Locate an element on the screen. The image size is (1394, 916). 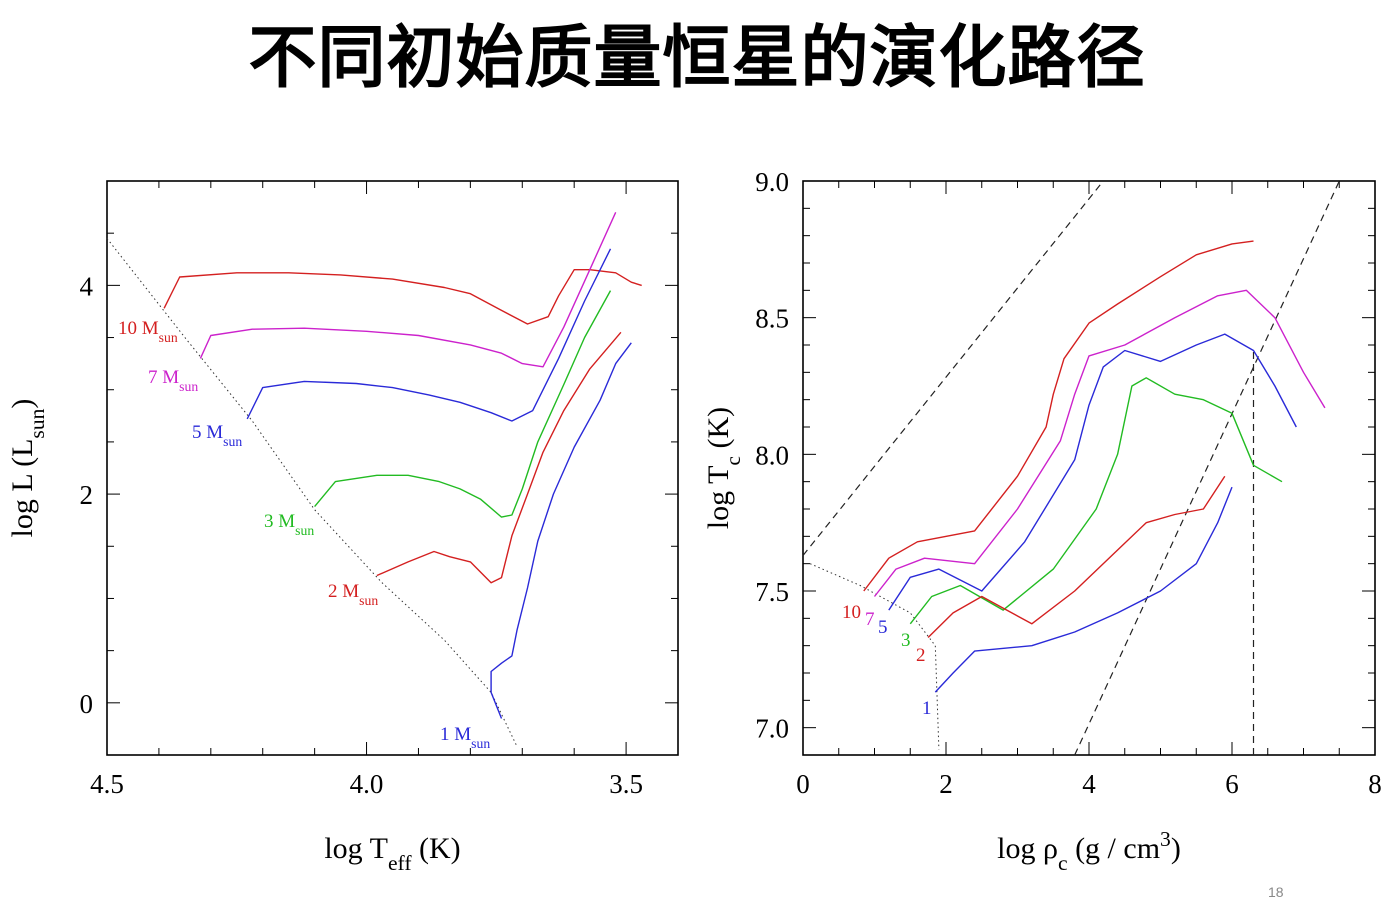
rho-y-tick-label: 9.0 is located at coordinates (772, 182).